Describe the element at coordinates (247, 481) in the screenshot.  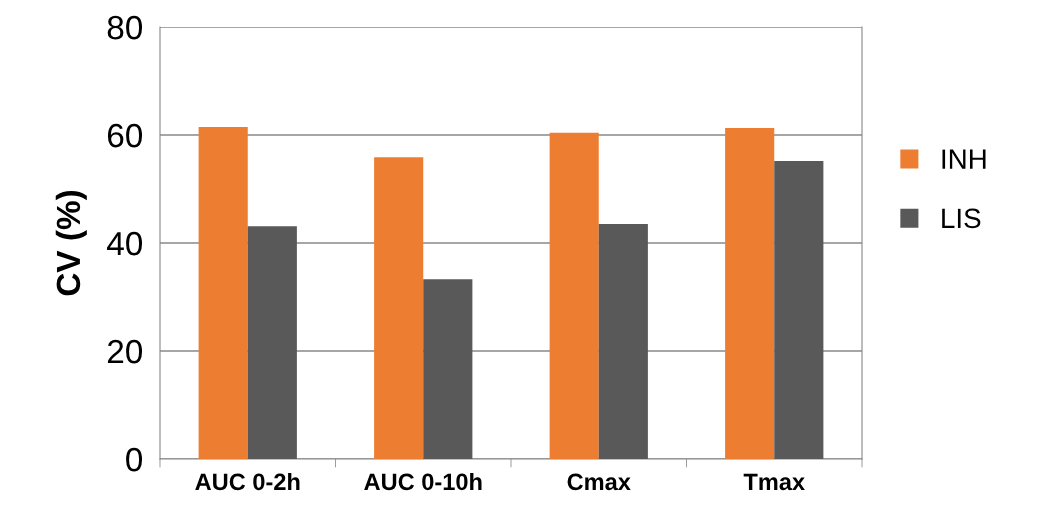
I see `x-tick-label: AUC 0-2h` at that location.